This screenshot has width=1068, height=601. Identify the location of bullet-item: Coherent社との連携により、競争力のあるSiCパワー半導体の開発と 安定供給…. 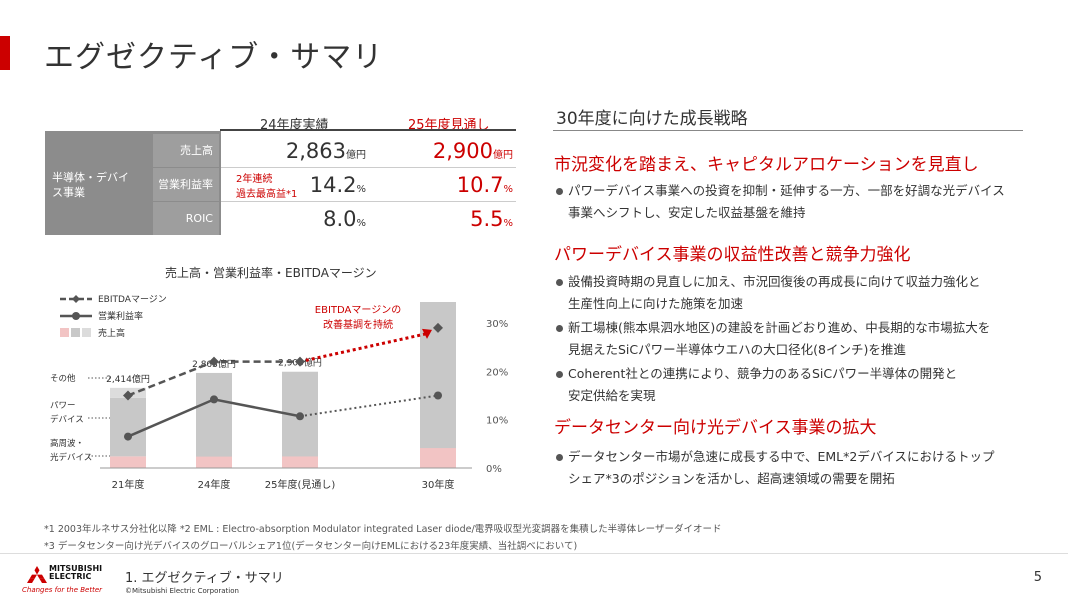
(791, 385).